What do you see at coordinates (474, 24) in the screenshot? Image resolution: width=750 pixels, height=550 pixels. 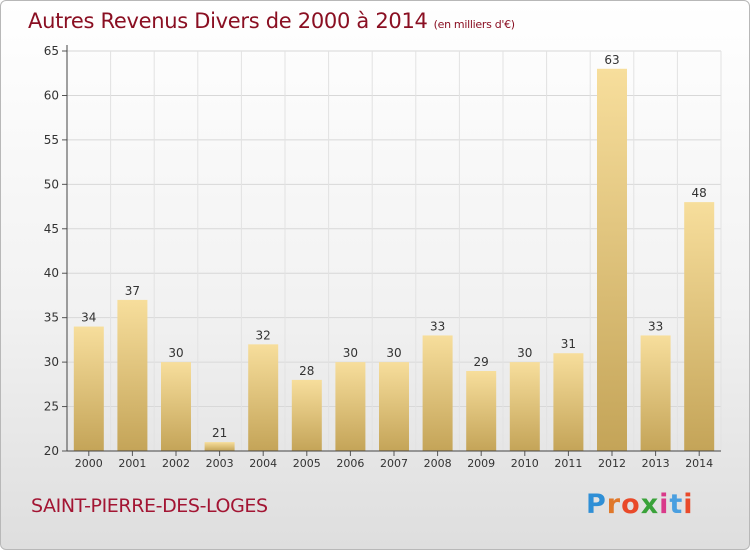 I see `chart-subtitle: (en milliers d'€)` at bounding box center [474, 24].